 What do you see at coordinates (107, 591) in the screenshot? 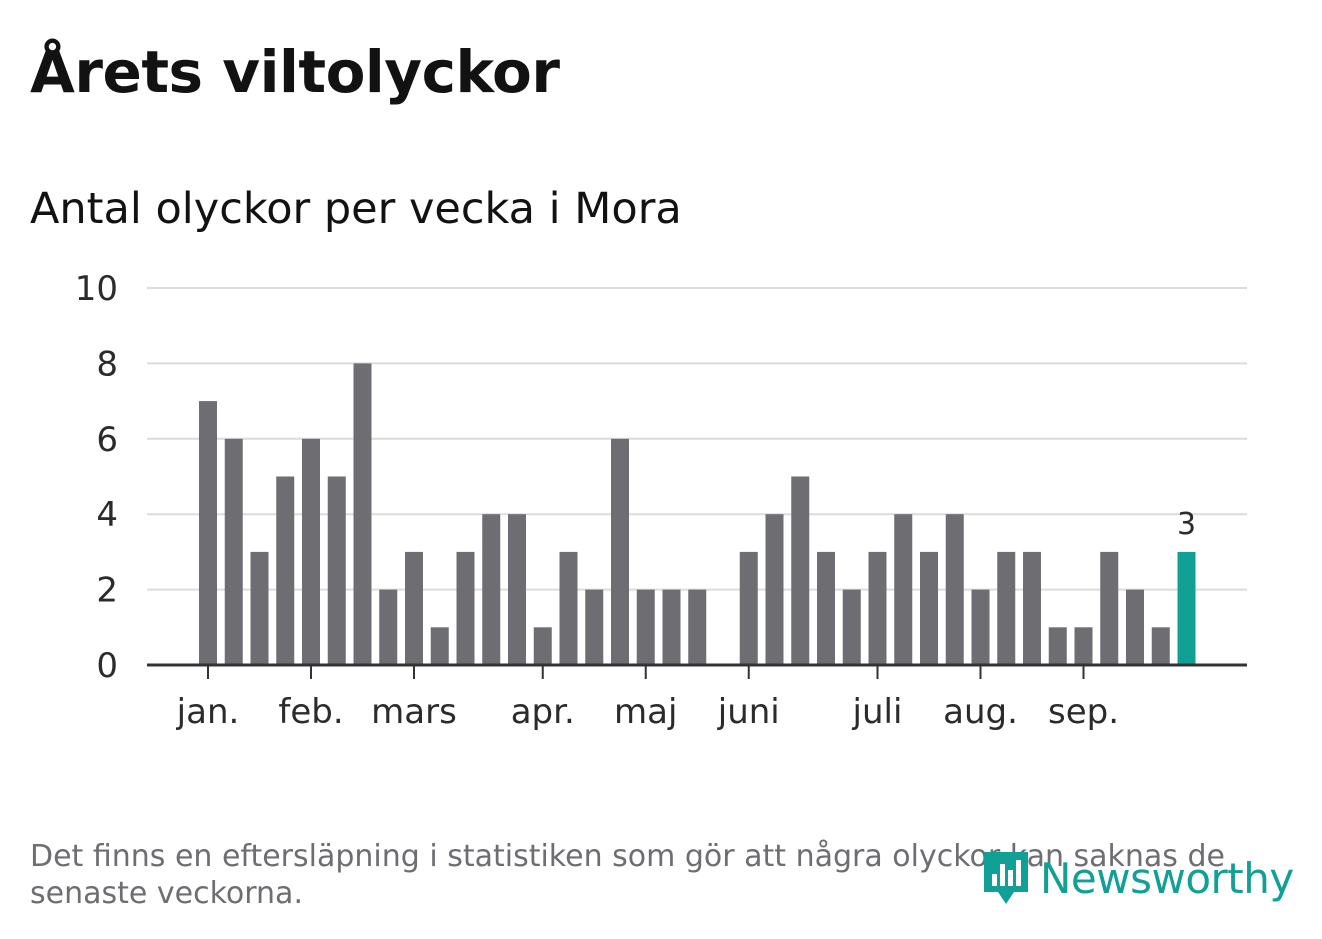
I see `y-tick-label: 2` at bounding box center [107, 591].